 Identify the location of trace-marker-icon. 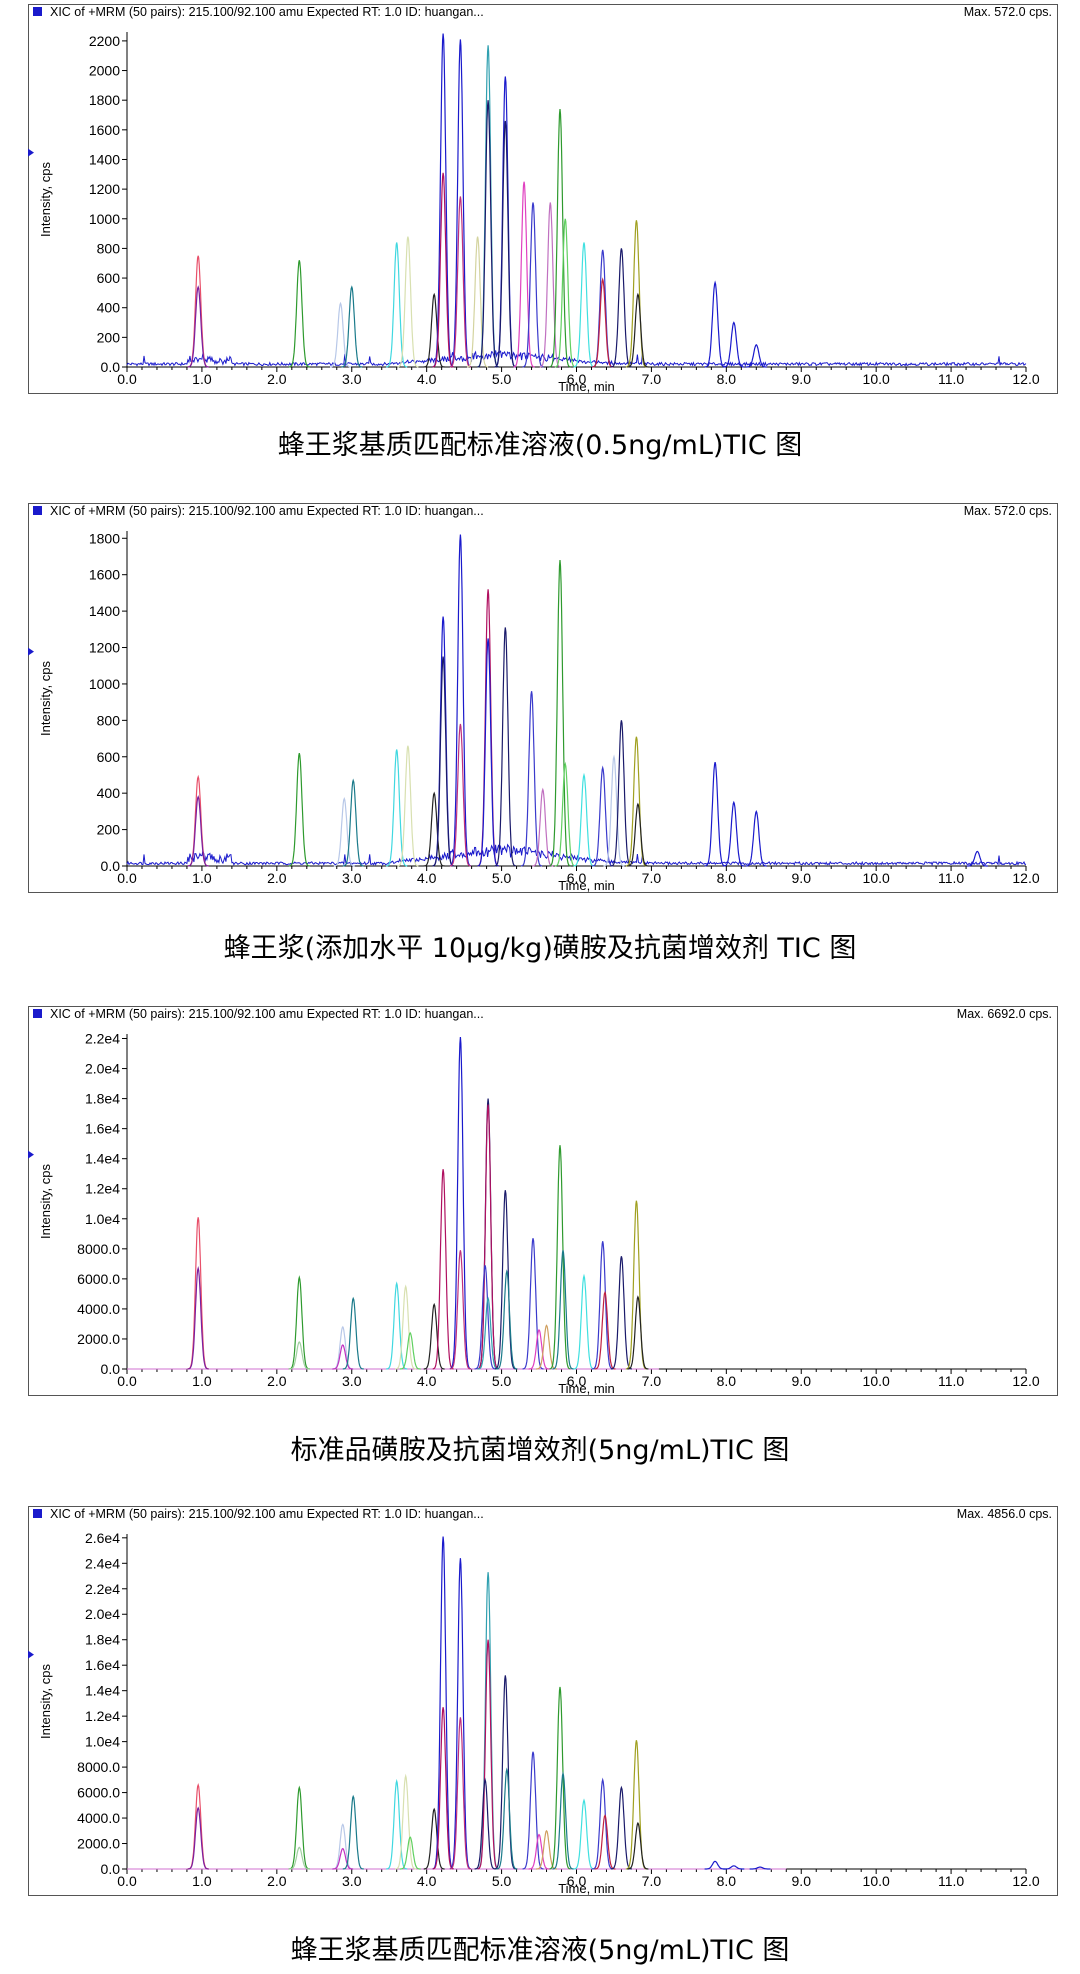
(37, 1513).